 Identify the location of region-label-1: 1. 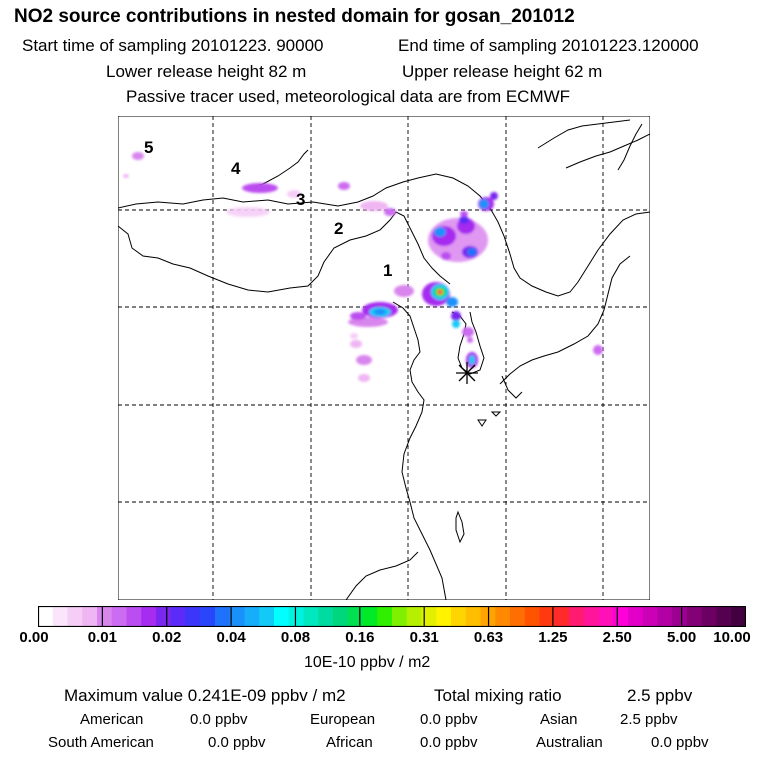
(388, 270).